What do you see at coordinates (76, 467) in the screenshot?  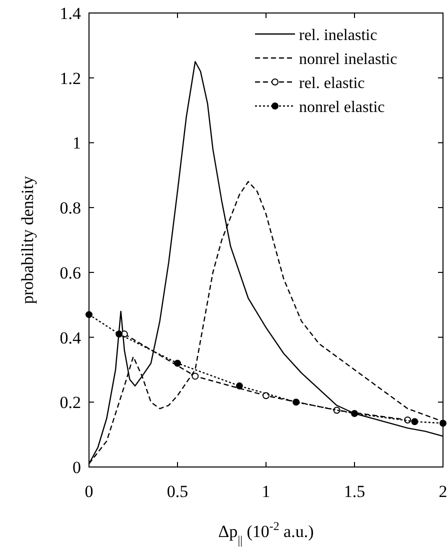 I see `y-tick-label: 0` at bounding box center [76, 467].